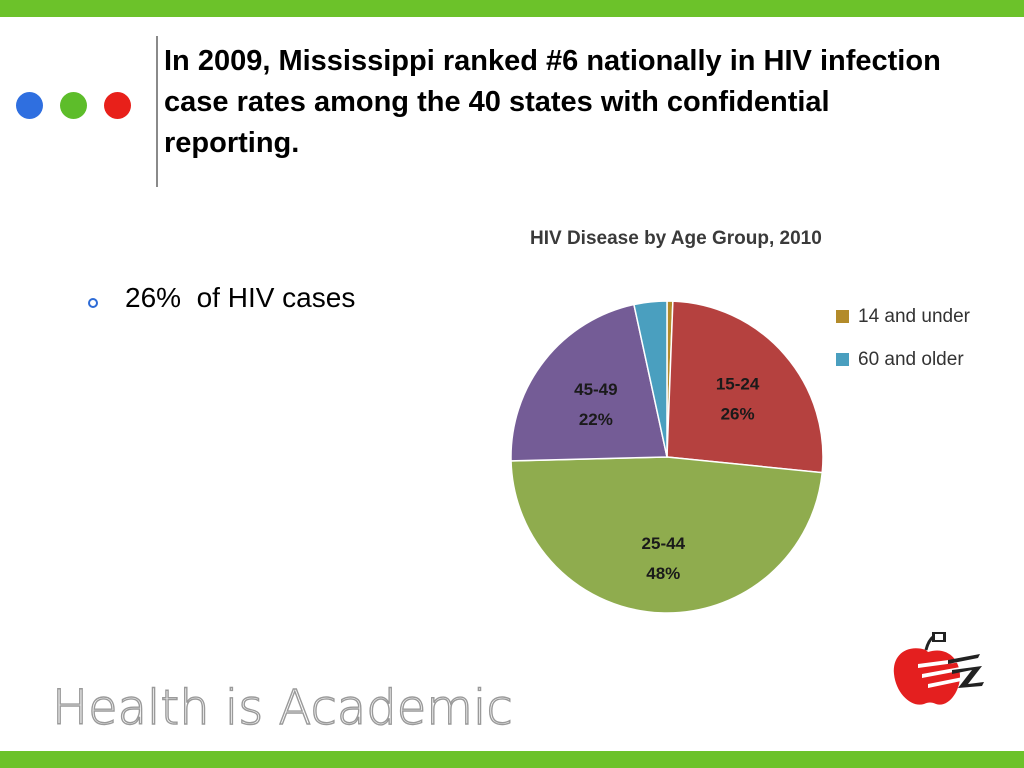  I want to click on slice-label-15-24: 15-24, so click(738, 384).